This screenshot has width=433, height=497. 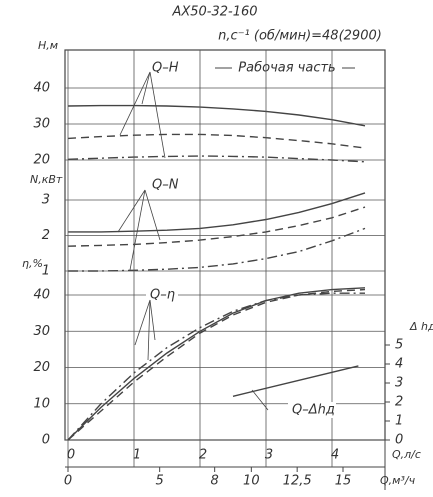 I want to click on x-tick-label: 3, so click(x=269, y=455).